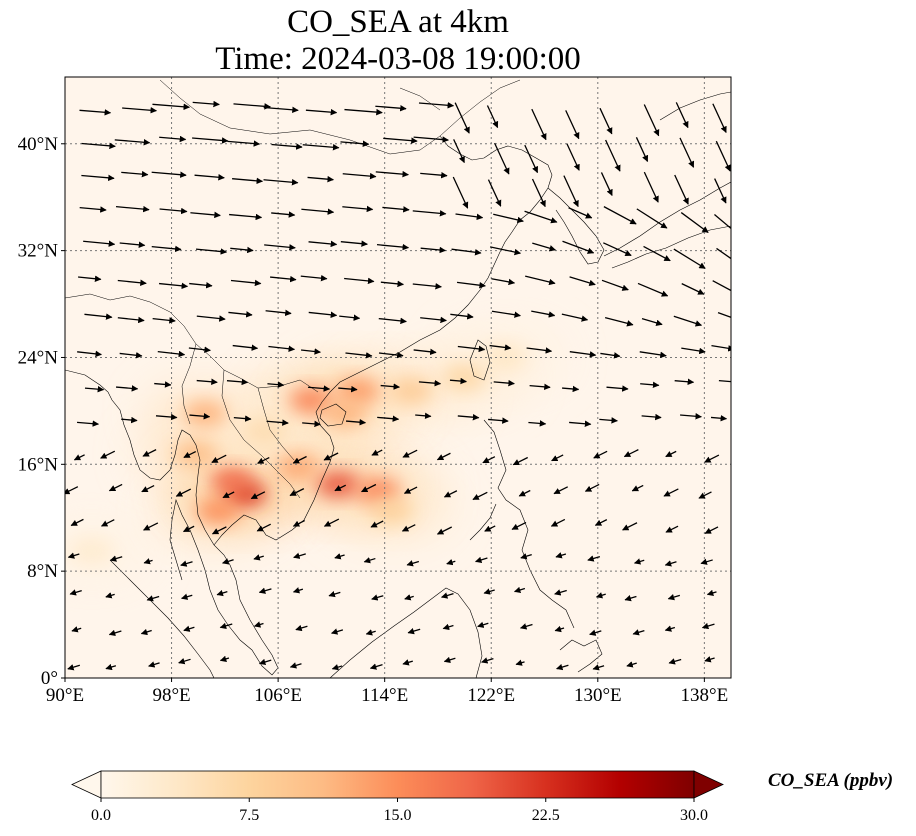  What do you see at coordinates (480, 360) in the screenshot?
I see `taiwan-island` at bounding box center [480, 360].